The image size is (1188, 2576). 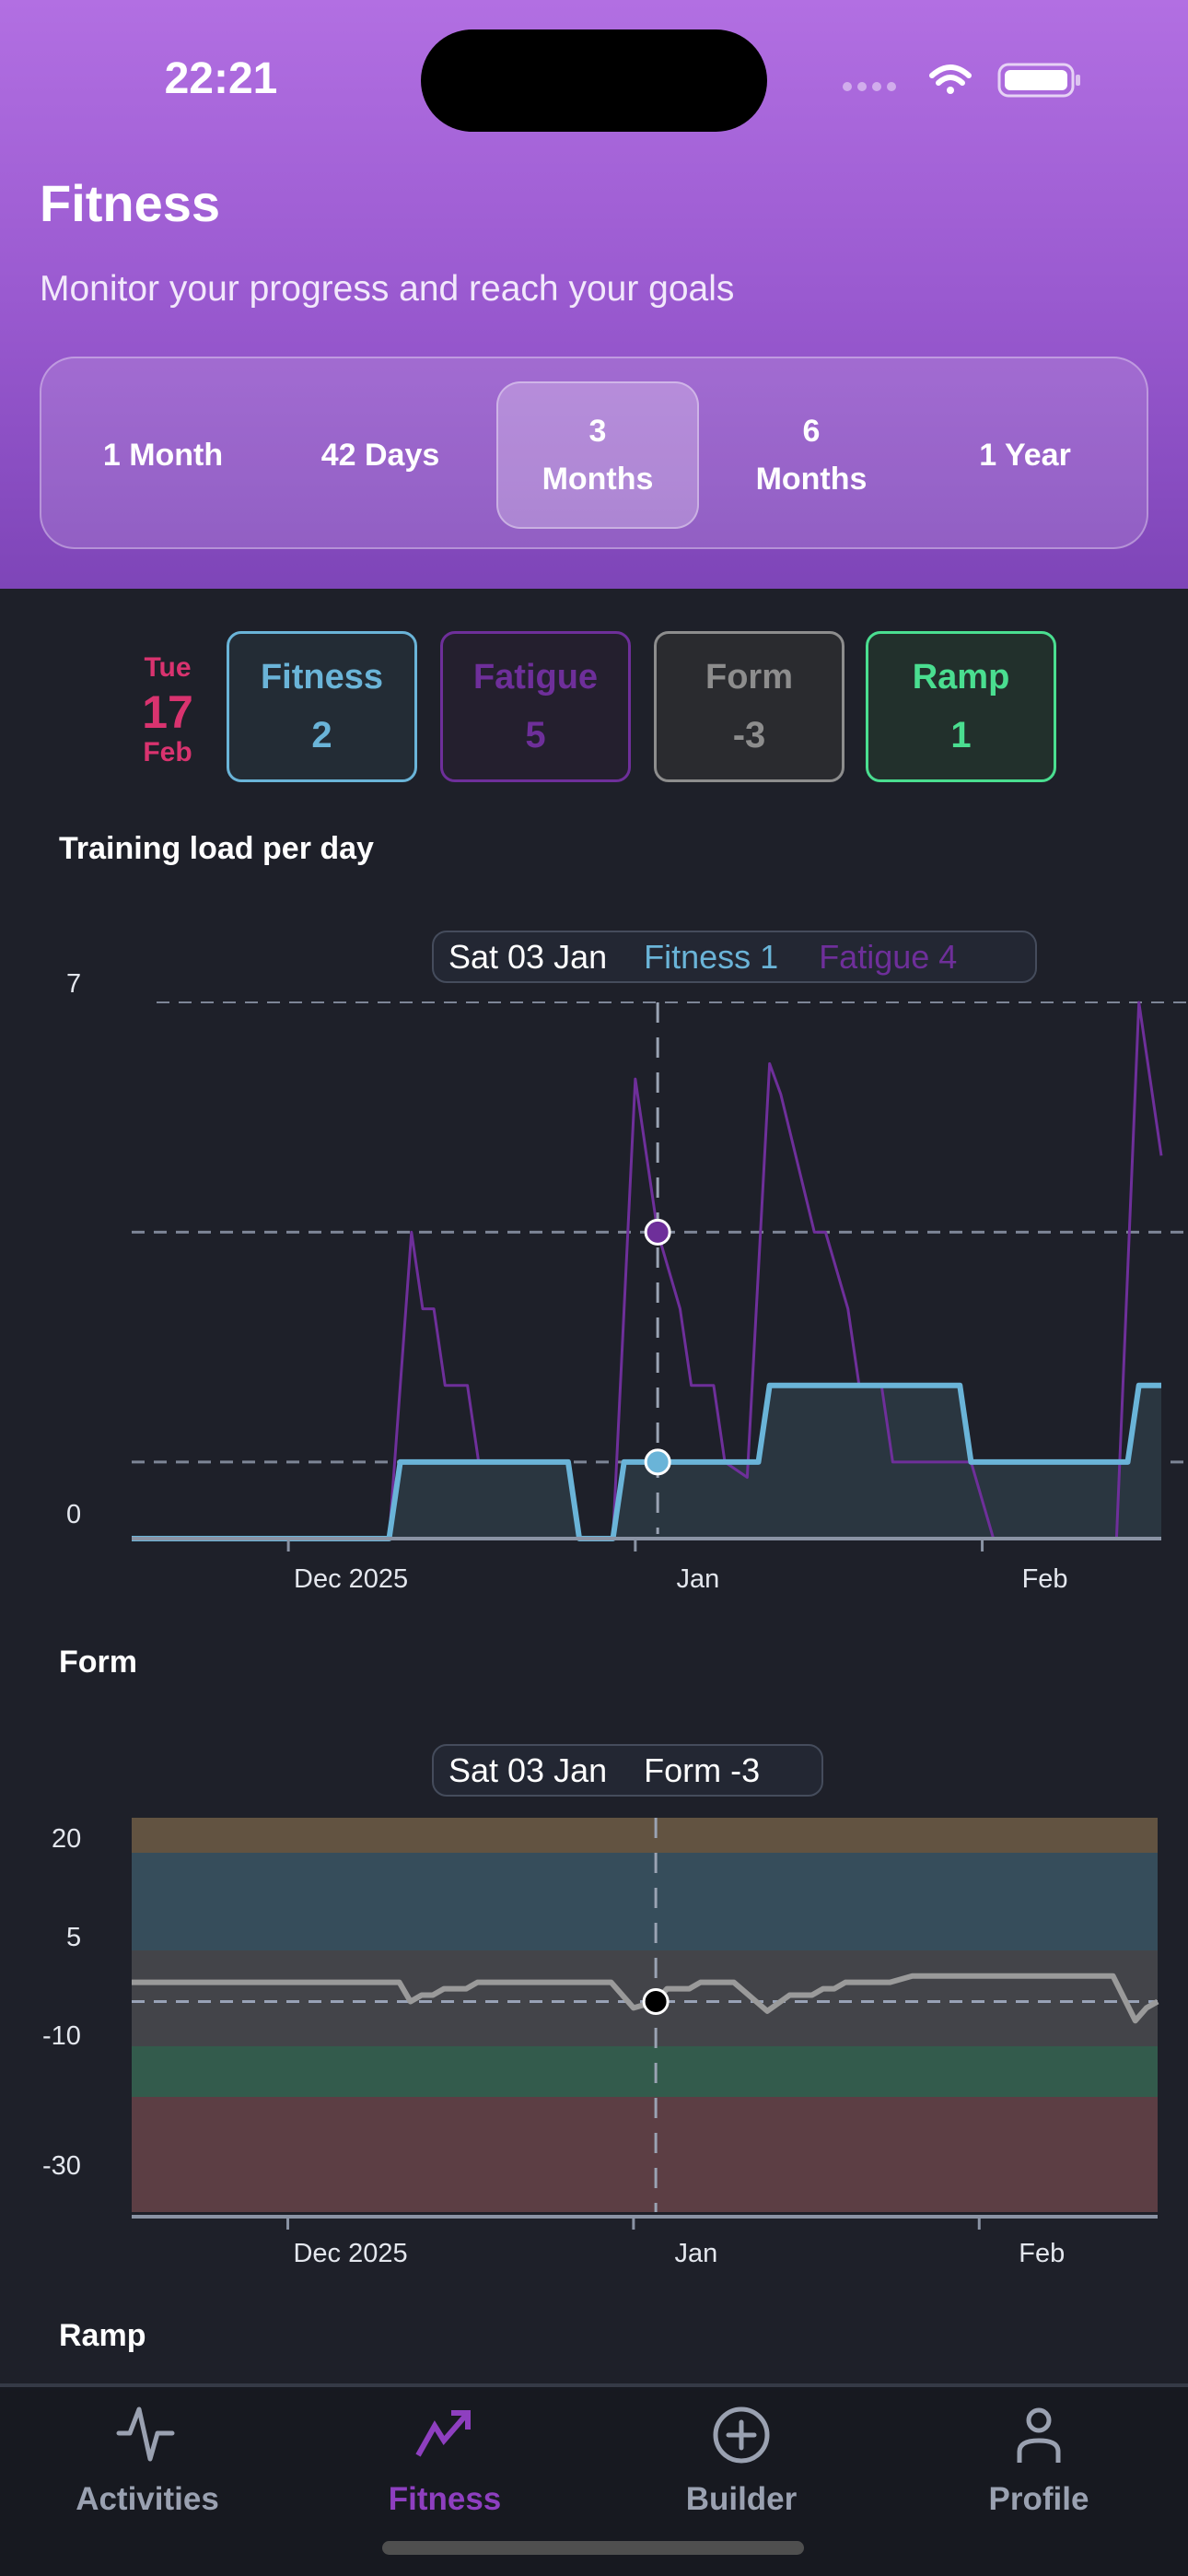 What do you see at coordinates (1039, 2435) in the screenshot?
I see `person-icon` at bounding box center [1039, 2435].